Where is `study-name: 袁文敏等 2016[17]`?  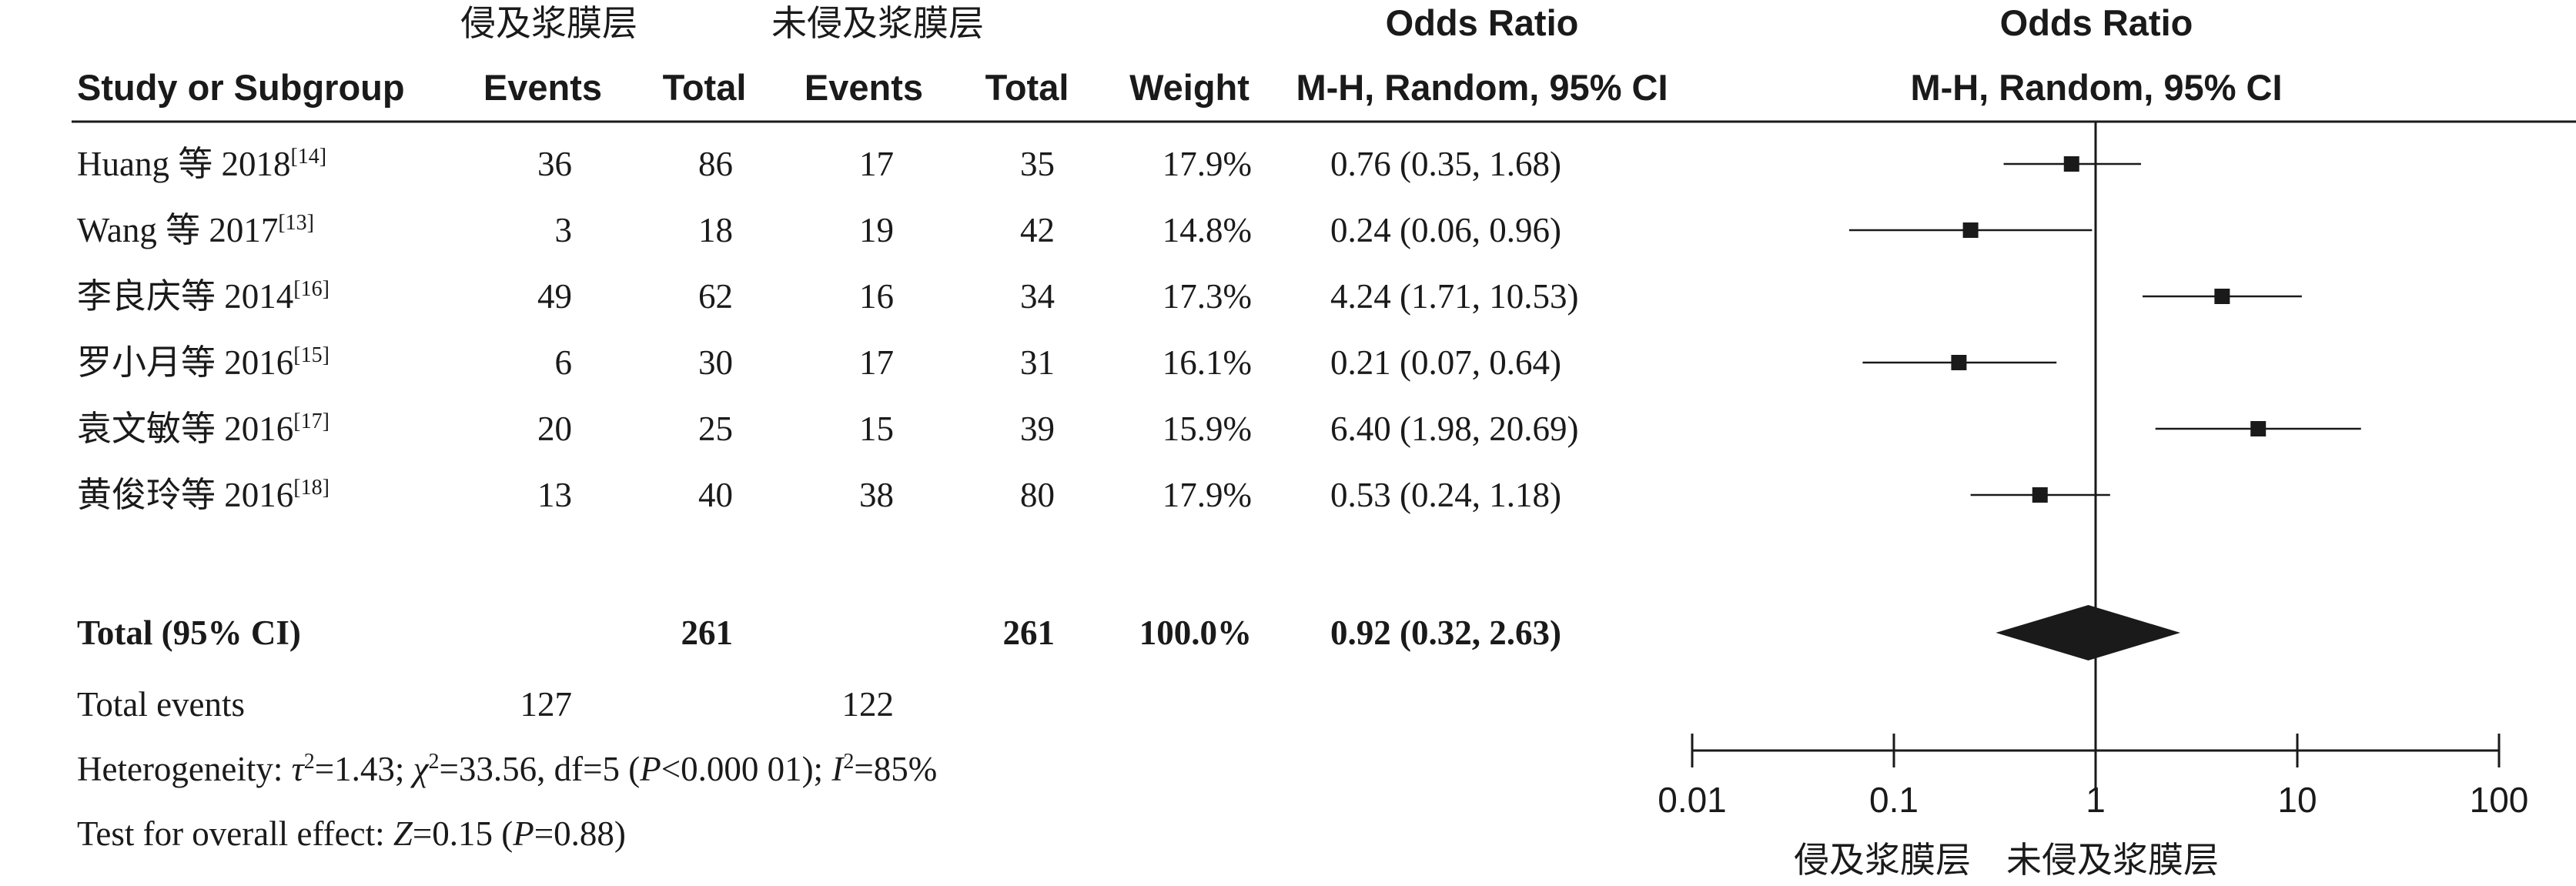
study-name: 袁文敏等 2016[17] is located at coordinates (204, 429).